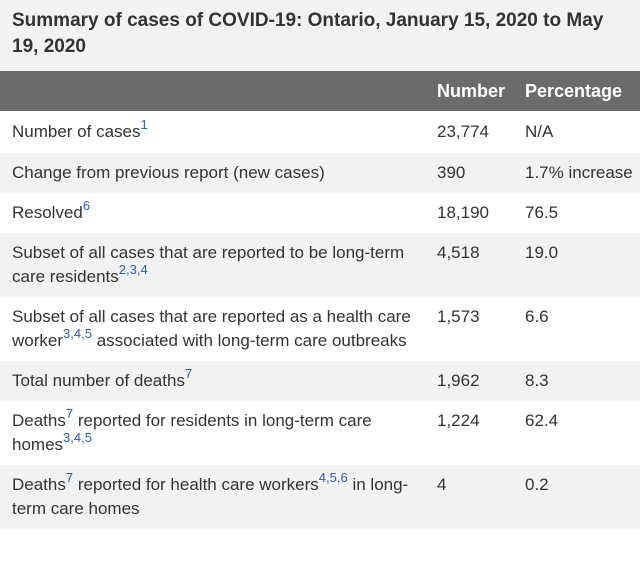 This screenshot has height=582, width=640. What do you see at coordinates (539, 131) in the screenshot?
I see `row-percentage: N/A` at bounding box center [539, 131].